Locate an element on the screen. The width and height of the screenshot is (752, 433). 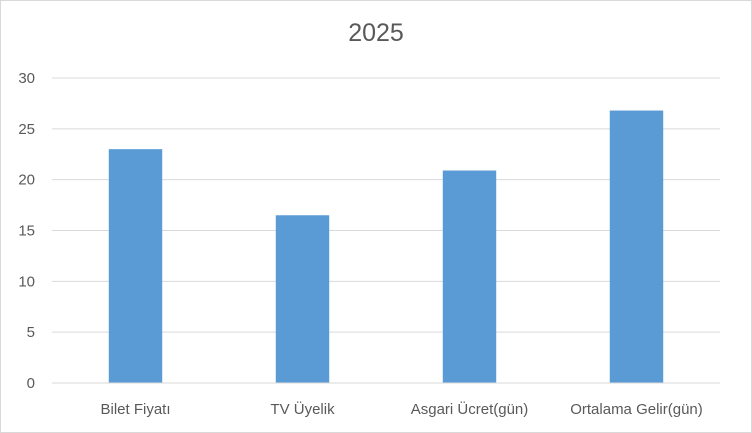
y-tick-label: 0 is located at coordinates (31, 383).